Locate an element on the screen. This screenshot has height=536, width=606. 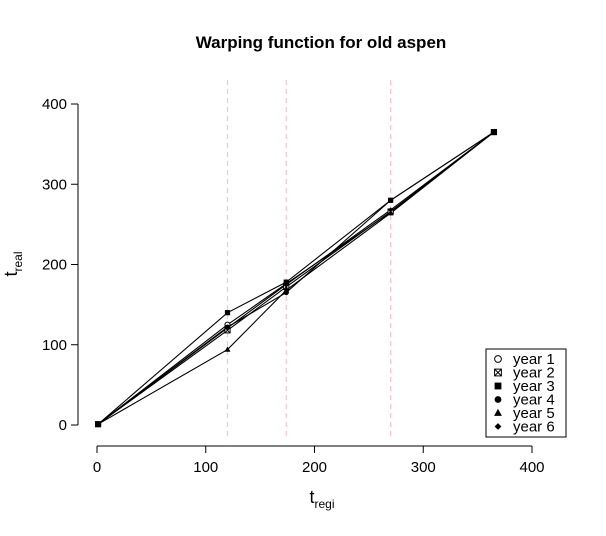
x-axis: 0 100 200 300 400 is located at coordinates (319, 460).